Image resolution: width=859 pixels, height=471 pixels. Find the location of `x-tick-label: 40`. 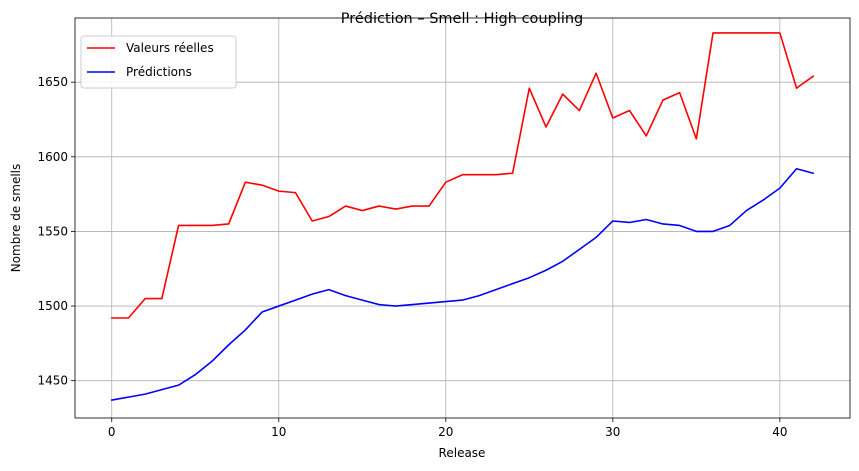

x-tick-label: 40 is located at coordinates (779, 432).